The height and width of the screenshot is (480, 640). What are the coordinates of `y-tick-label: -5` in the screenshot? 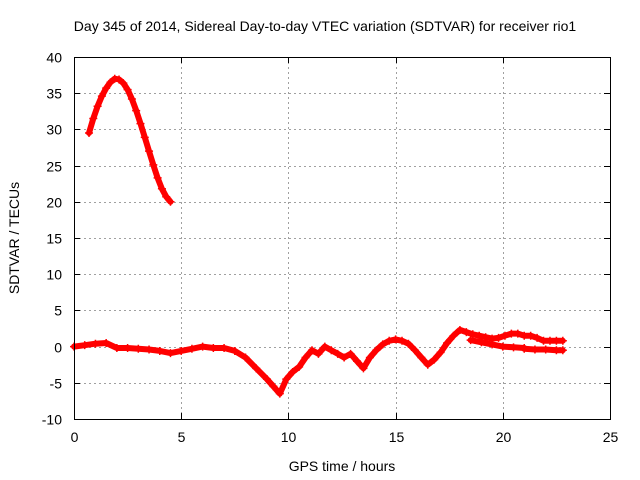 It's located at (56, 384).